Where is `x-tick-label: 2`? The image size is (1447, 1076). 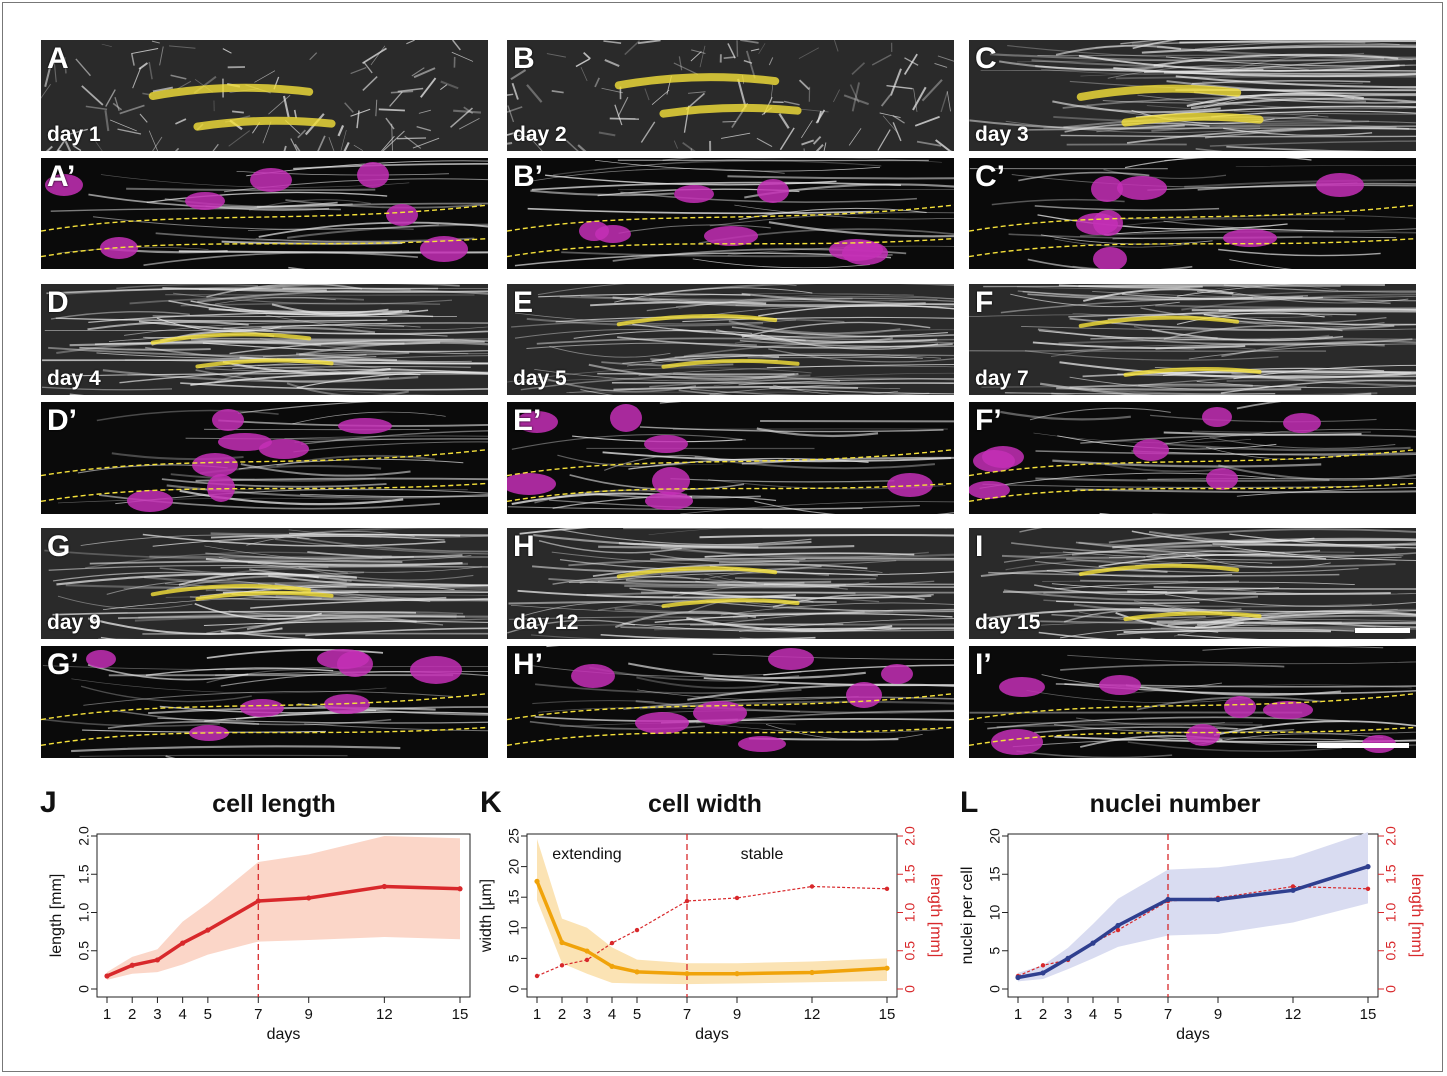
x-tick-label: 2 is located at coordinates (562, 1014).